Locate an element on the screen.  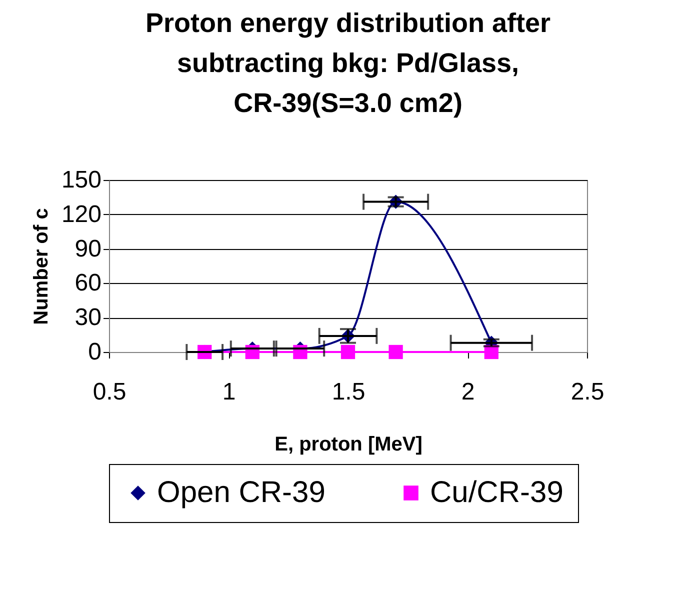
x-tick-label: 1.5 is located at coordinates (349, 392).